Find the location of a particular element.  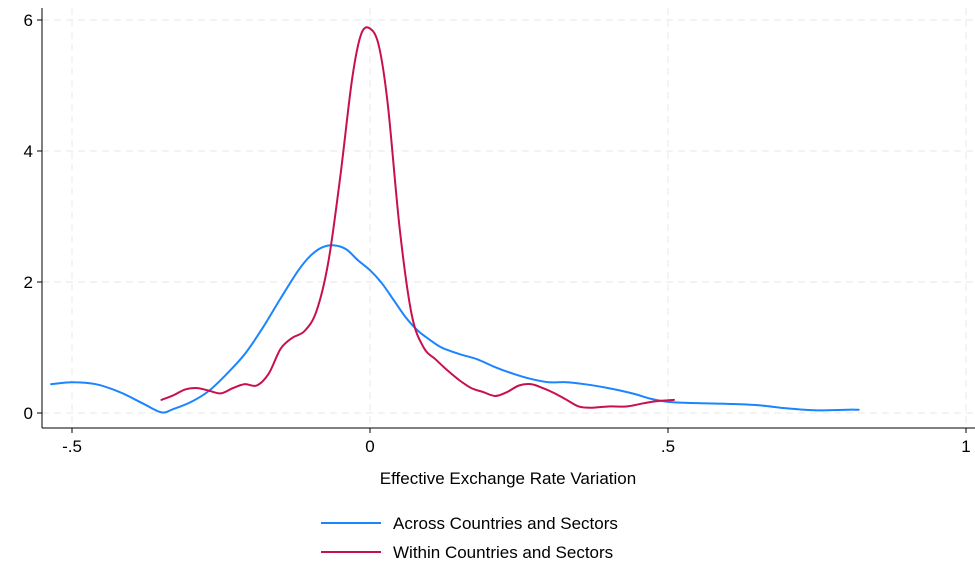

x-tick-label: -.5 is located at coordinates (72, 446).